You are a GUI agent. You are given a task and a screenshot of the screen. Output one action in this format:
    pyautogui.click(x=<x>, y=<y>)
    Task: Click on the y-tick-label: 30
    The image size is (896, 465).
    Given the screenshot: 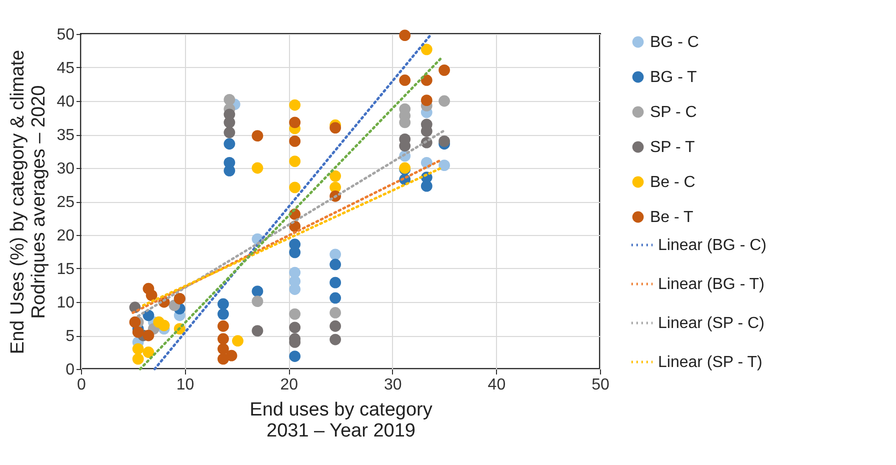 What is the action you would take?
    pyautogui.click(x=65, y=169)
    